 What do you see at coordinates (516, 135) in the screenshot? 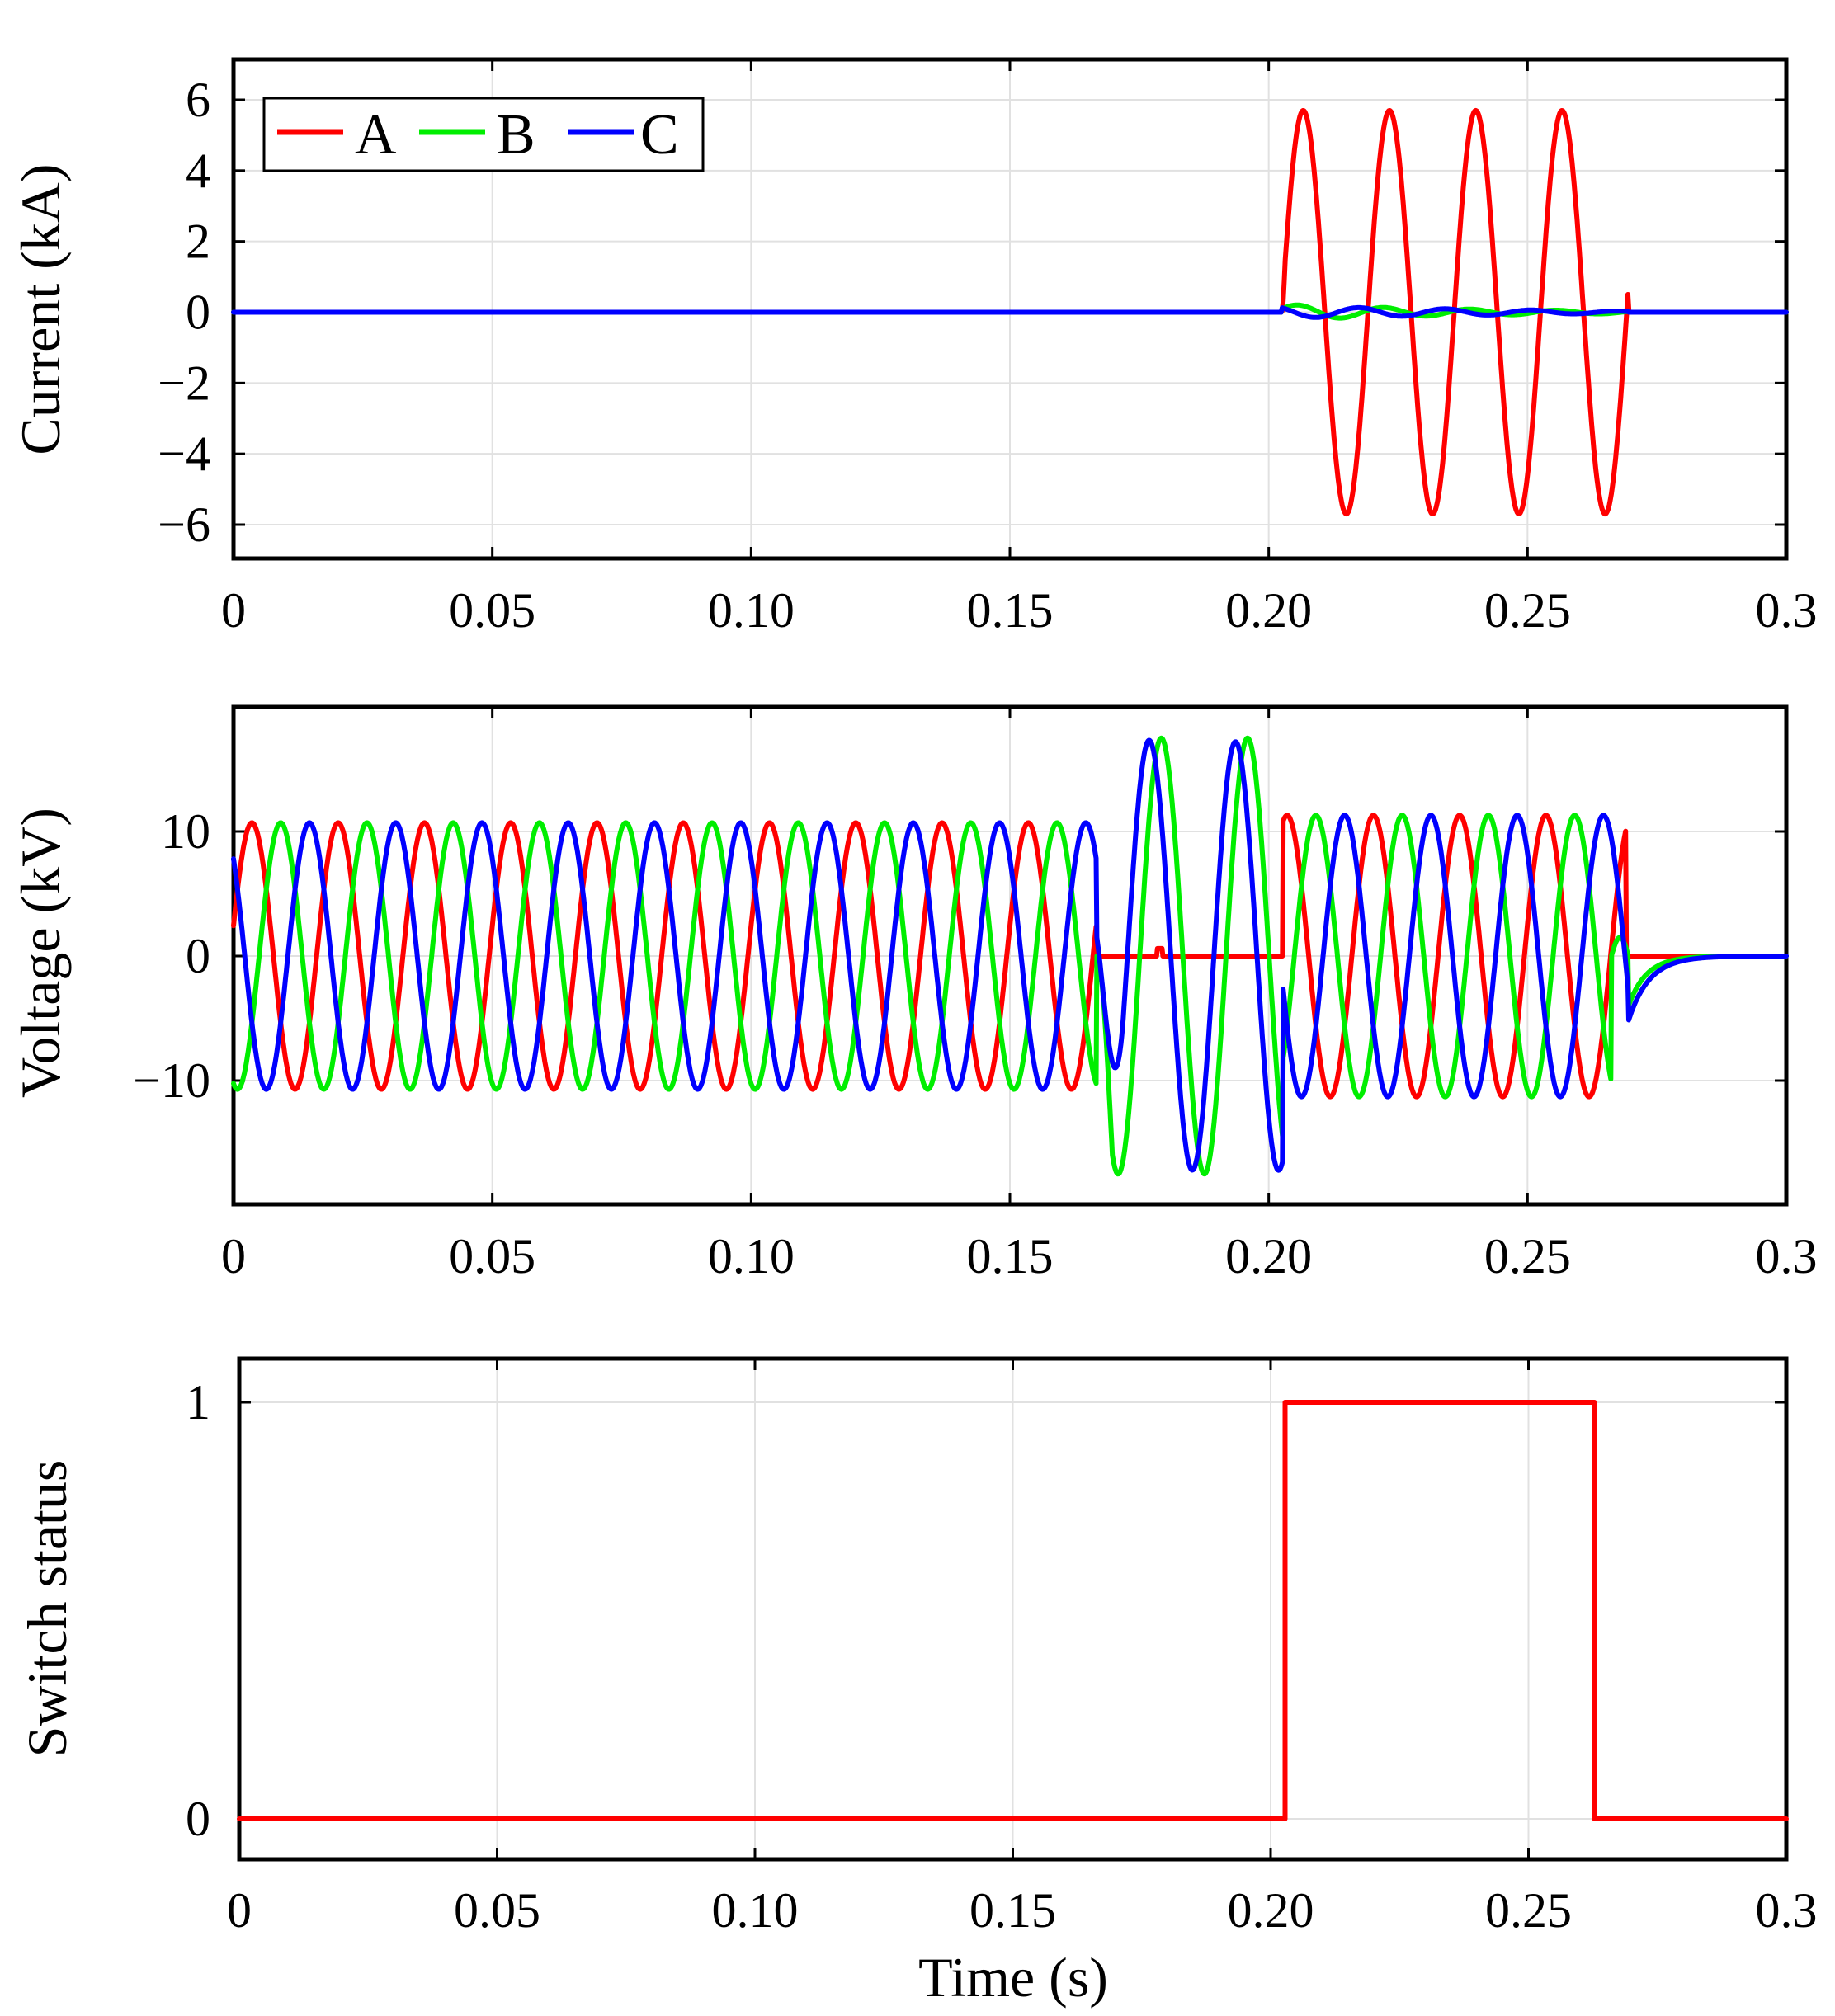
I see `legend-label-b: B` at bounding box center [516, 135].